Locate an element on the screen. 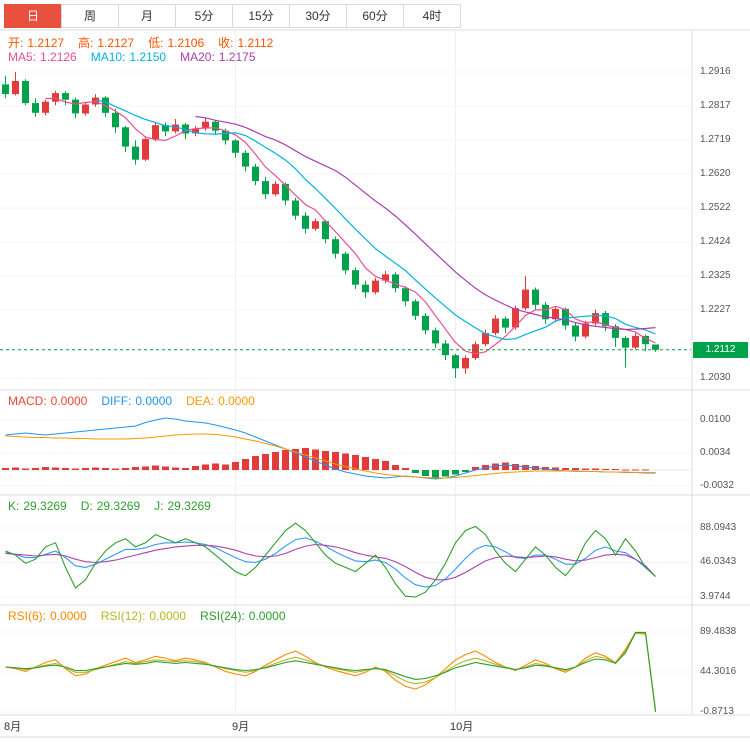 The image size is (750, 742). rsi24-value: 0.0000 is located at coordinates (267, 616).